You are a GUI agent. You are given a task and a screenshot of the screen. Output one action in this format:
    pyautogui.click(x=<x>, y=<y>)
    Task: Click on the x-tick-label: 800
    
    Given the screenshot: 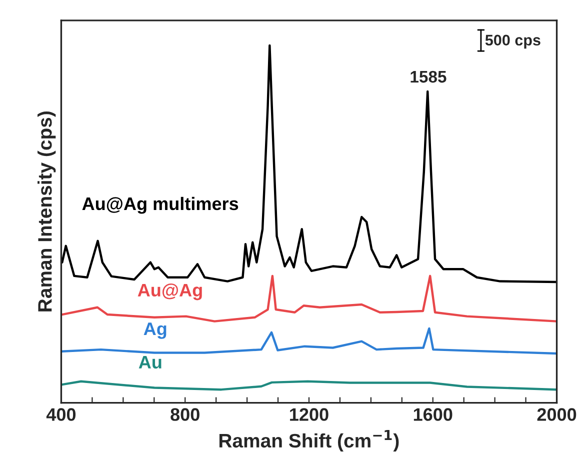 What is the action you would take?
    pyautogui.click(x=185, y=414)
    